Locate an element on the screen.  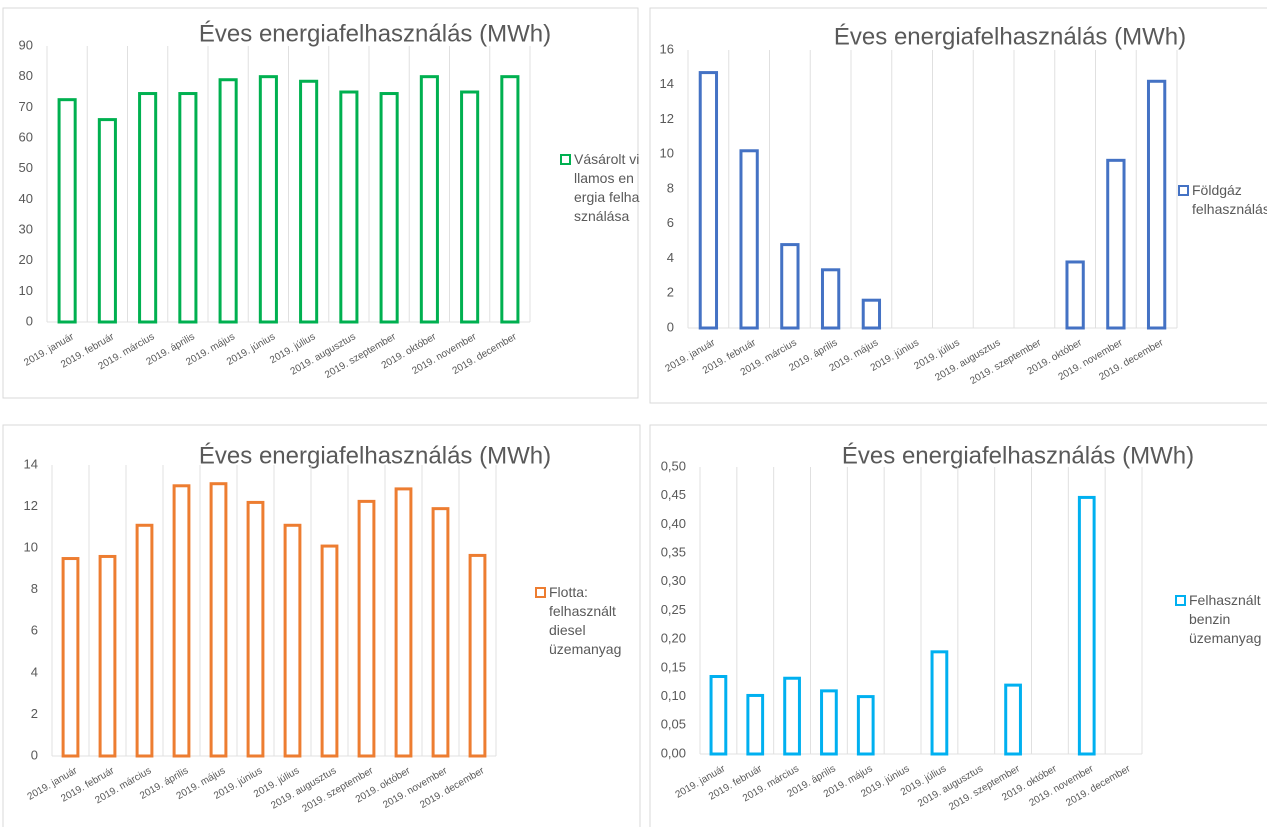
y-tick-label: 0,05 is located at coordinates (673, 724).